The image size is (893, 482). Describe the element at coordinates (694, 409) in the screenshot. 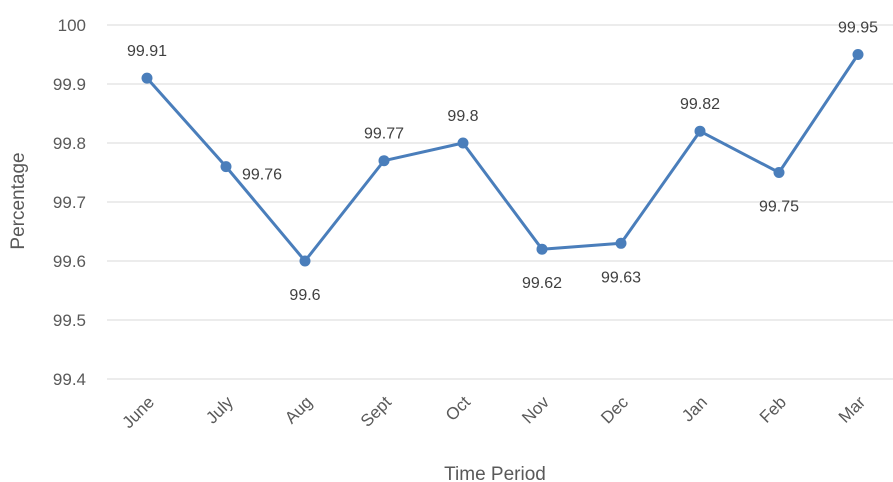

I see `x-tick-label: Jan` at that location.